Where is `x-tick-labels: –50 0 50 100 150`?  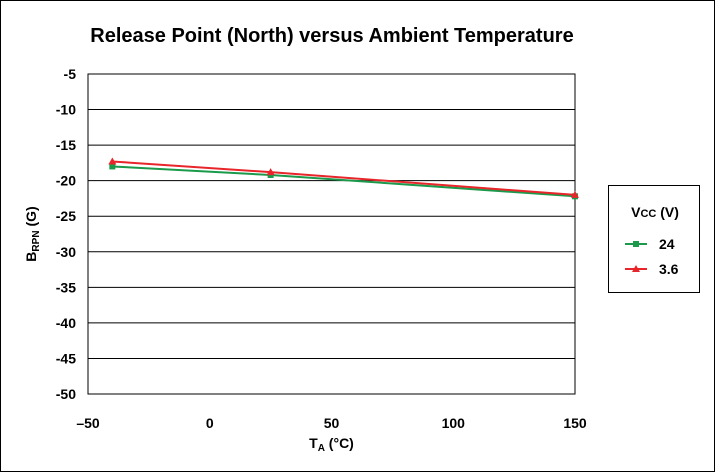 x-tick-labels: –50 0 50 100 150 is located at coordinates (331, 423).